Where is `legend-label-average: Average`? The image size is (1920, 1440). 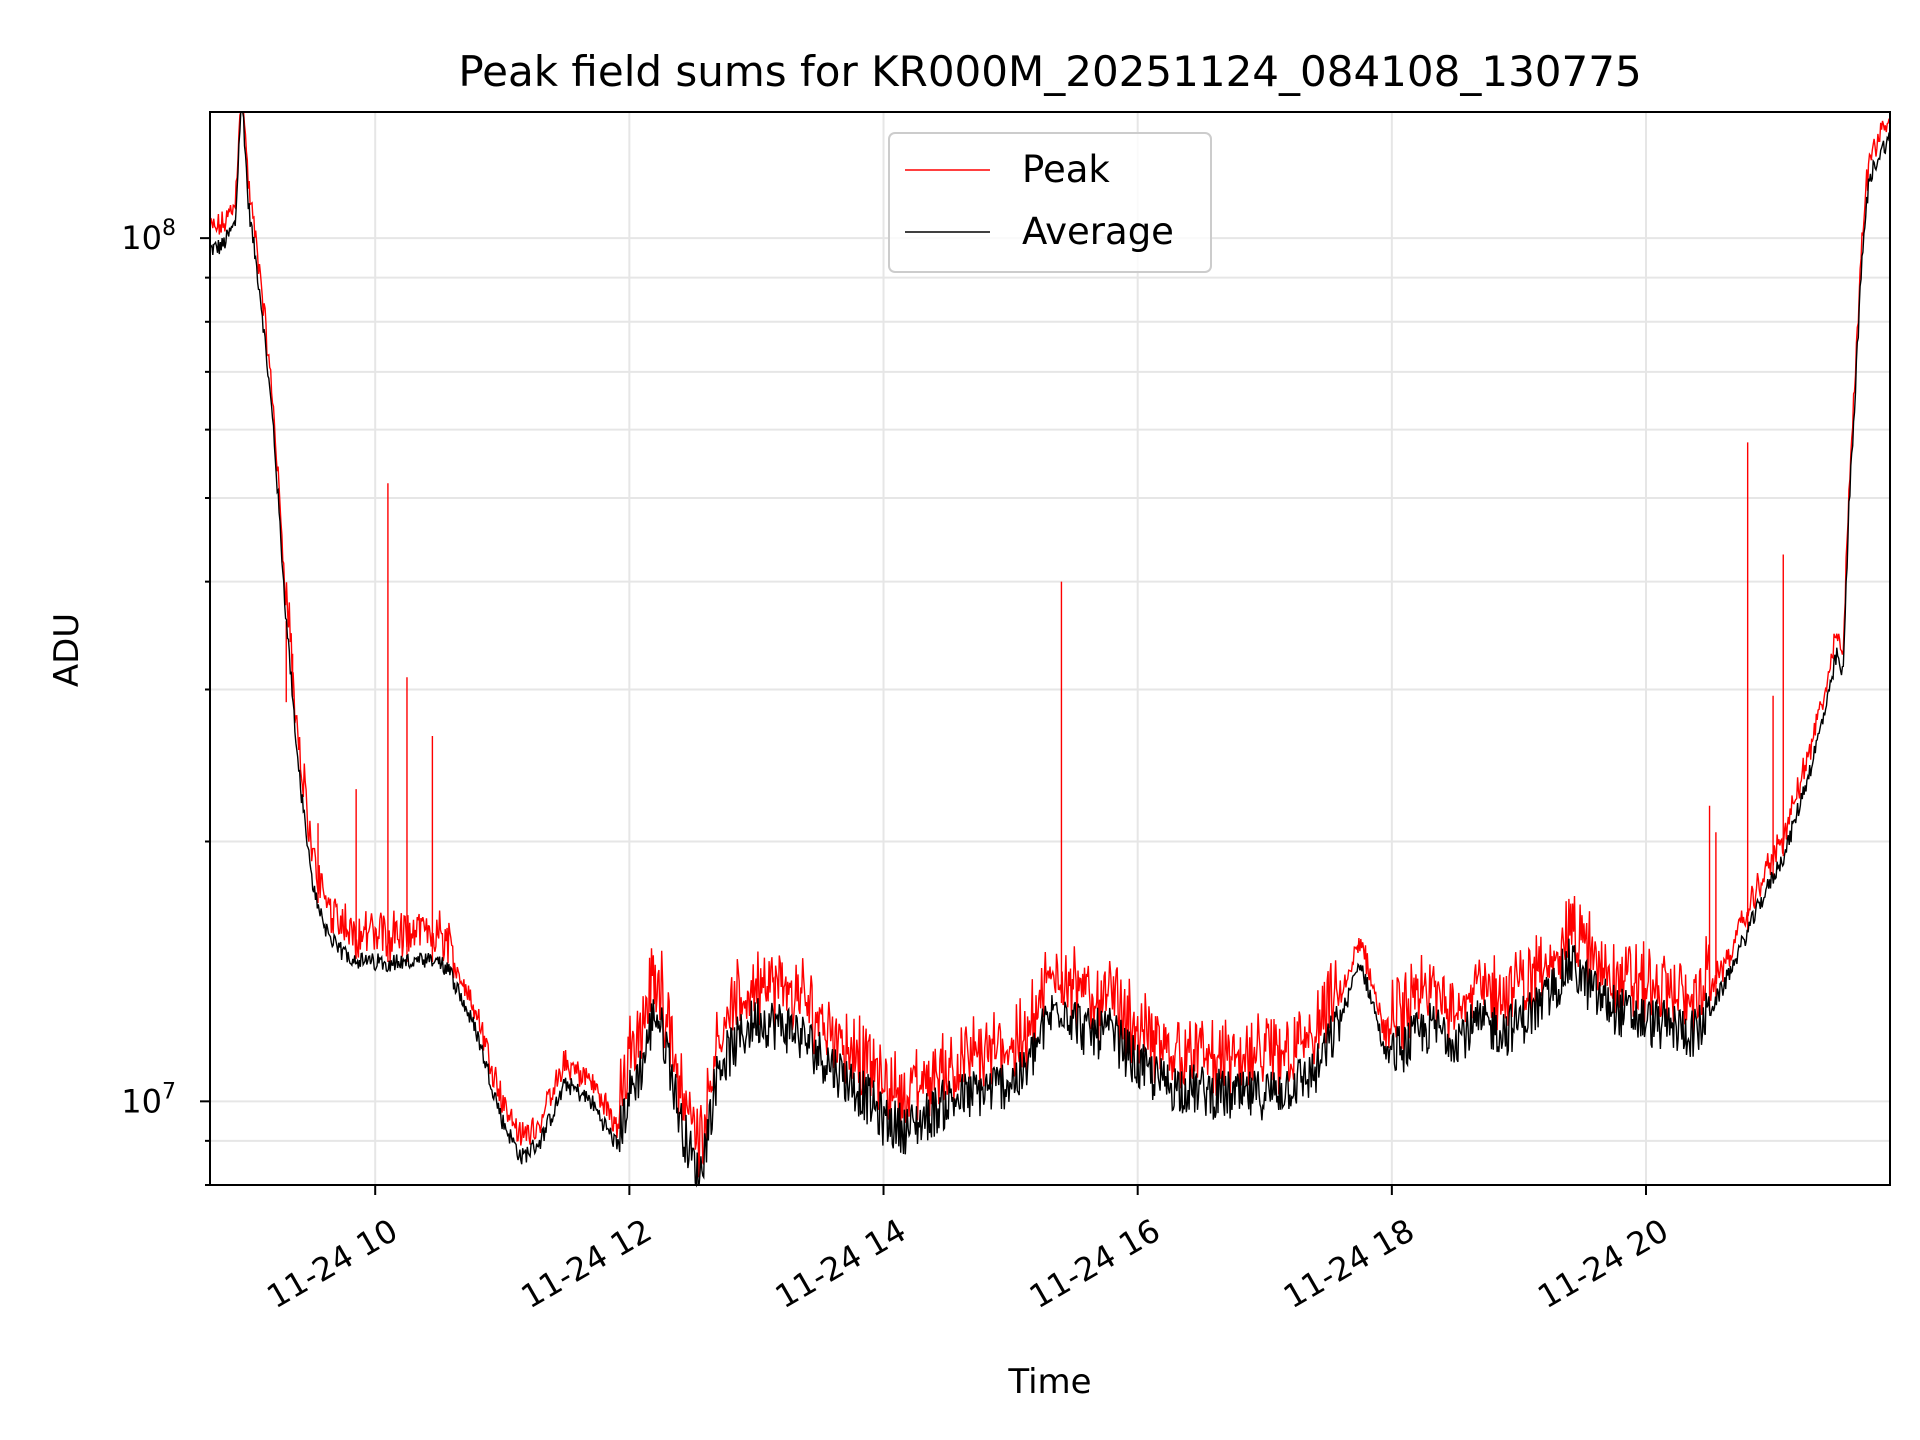
legend-label-average: Average is located at coordinates (1098, 231).